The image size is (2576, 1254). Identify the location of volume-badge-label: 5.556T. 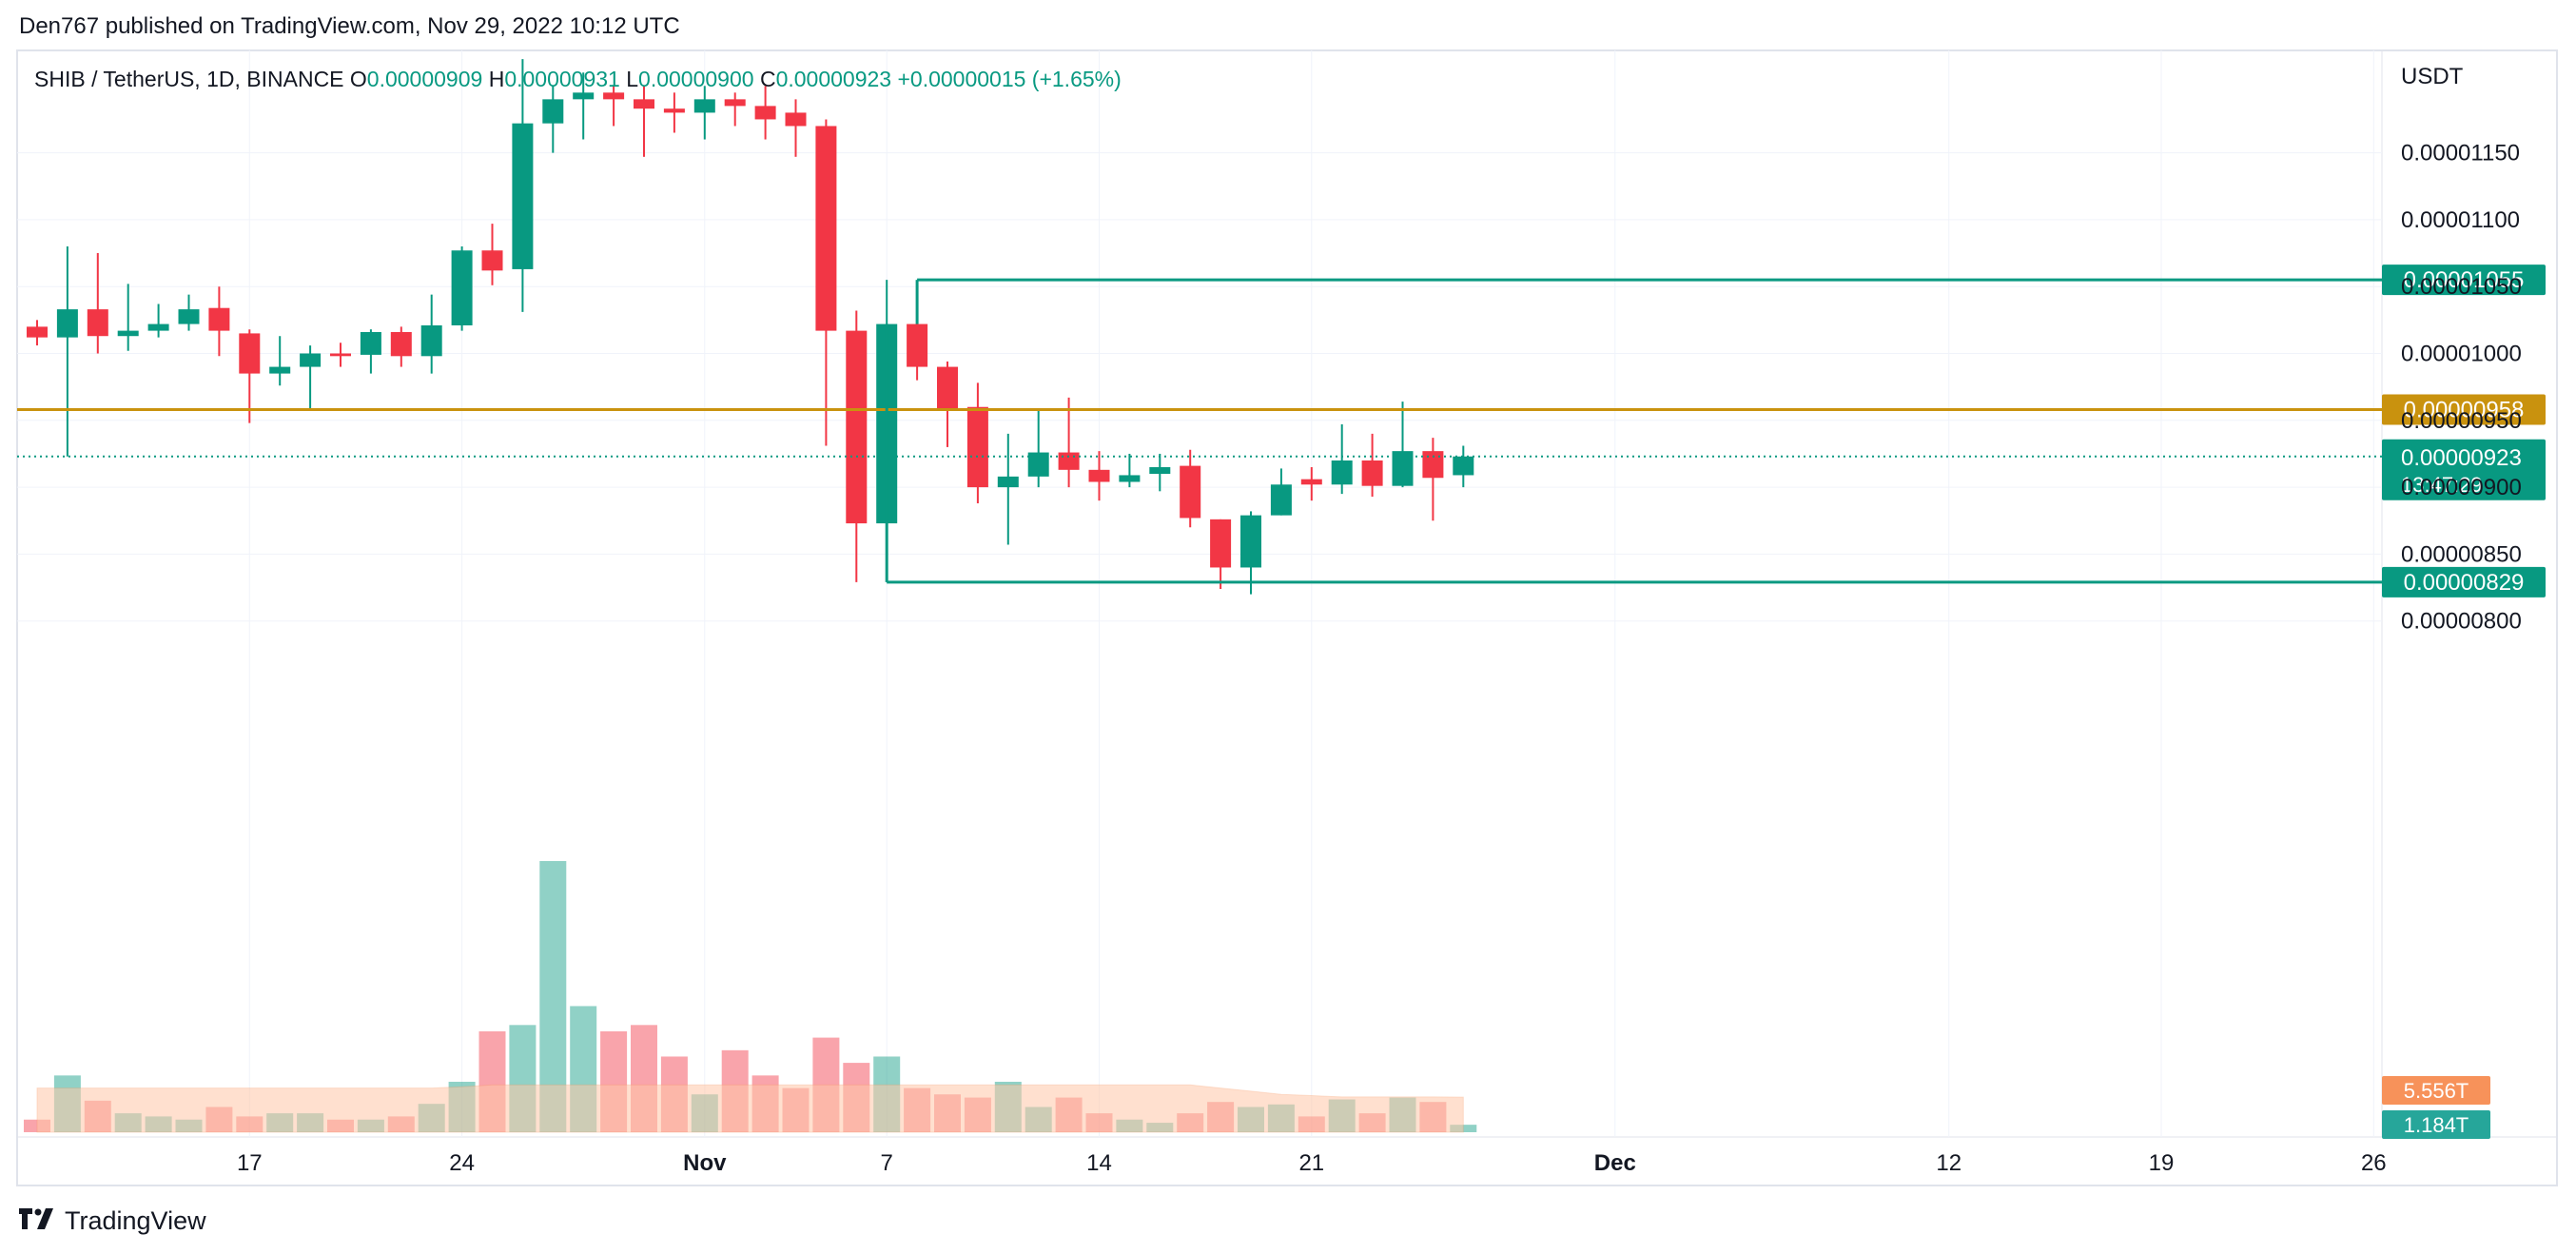
(2436, 1091).